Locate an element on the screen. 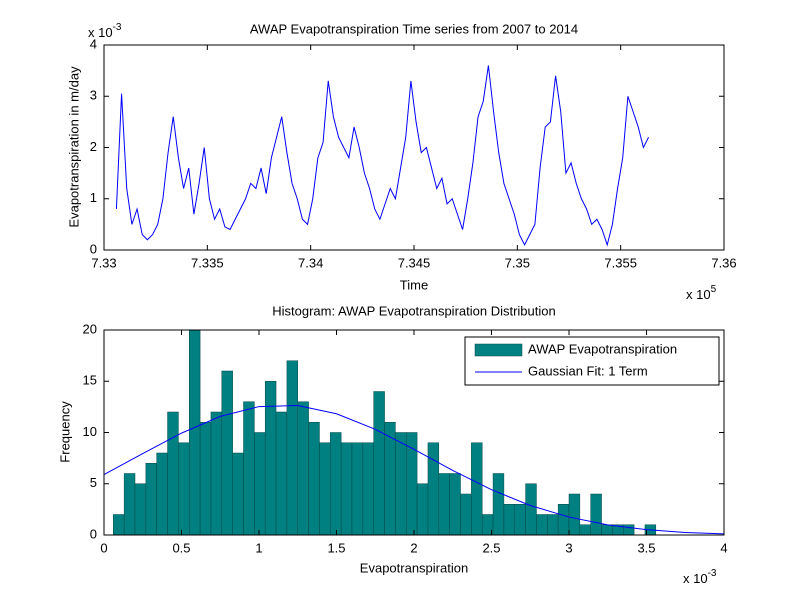  x-tick-label: 7.35 is located at coordinates (517, 262).